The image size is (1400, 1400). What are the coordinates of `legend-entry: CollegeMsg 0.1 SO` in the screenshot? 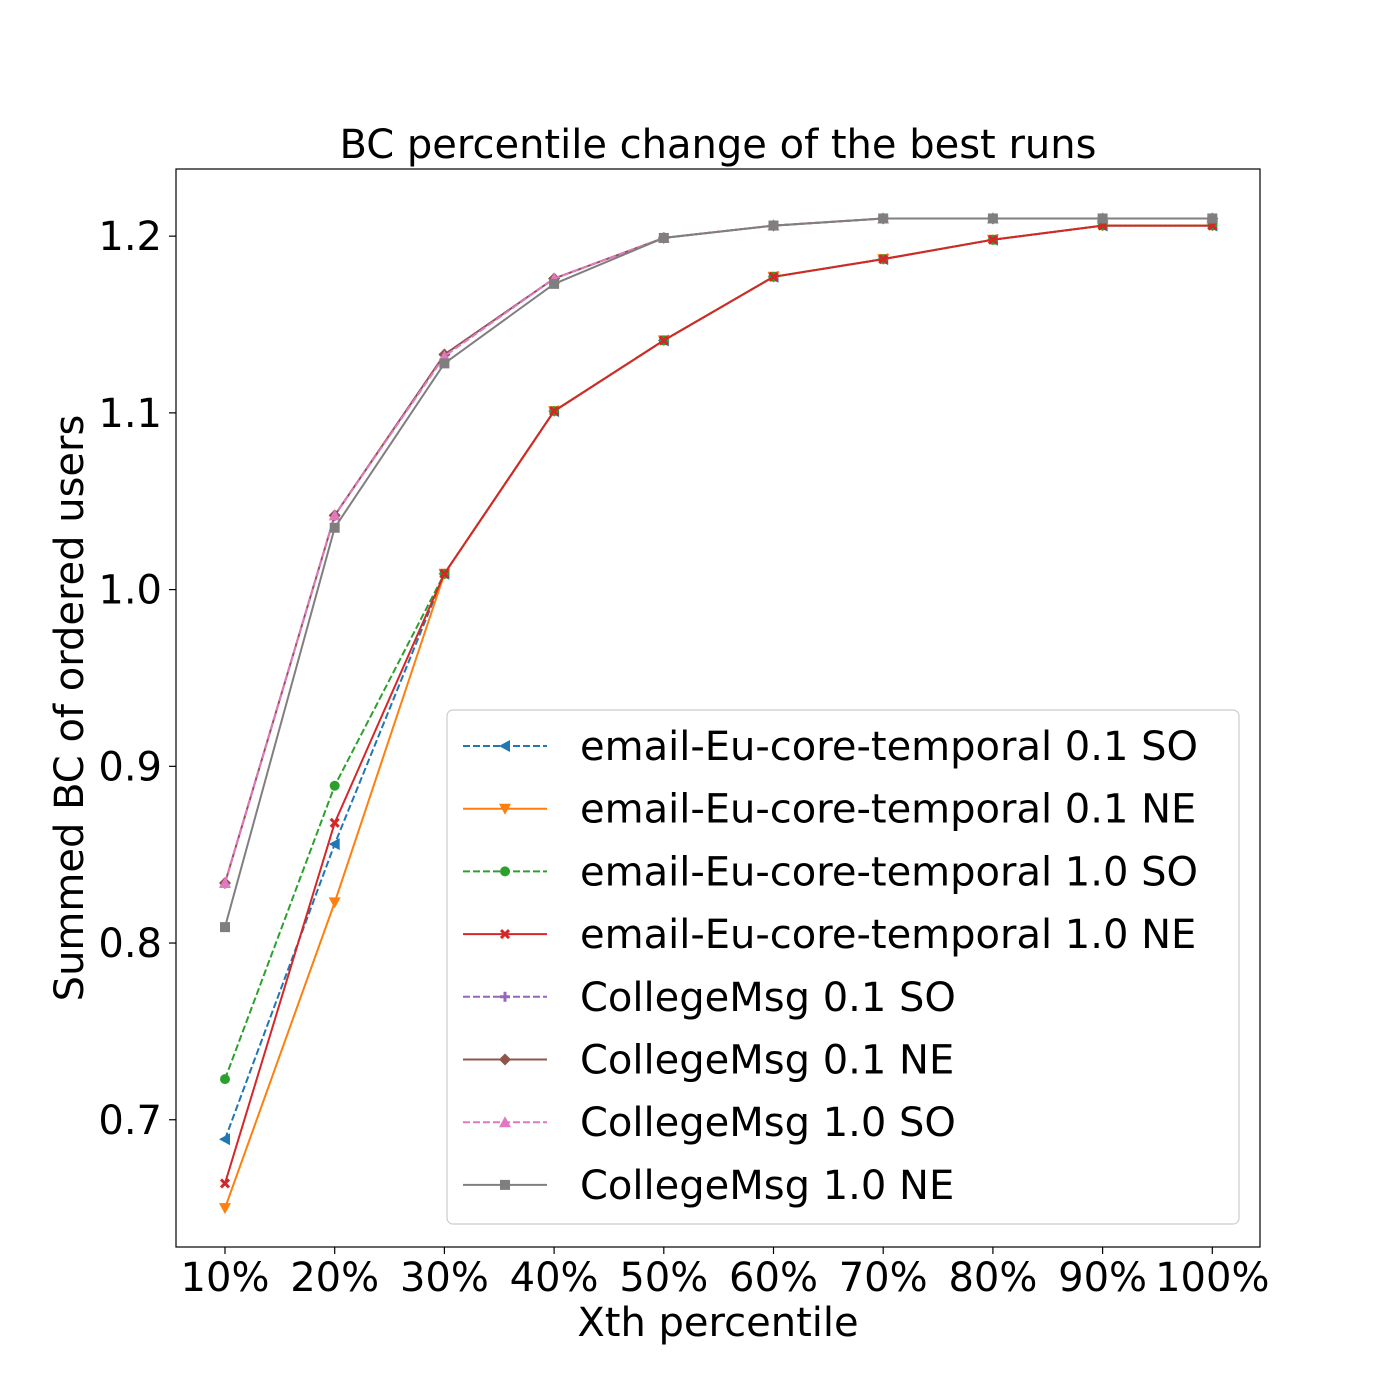 It's located at (709, 998).